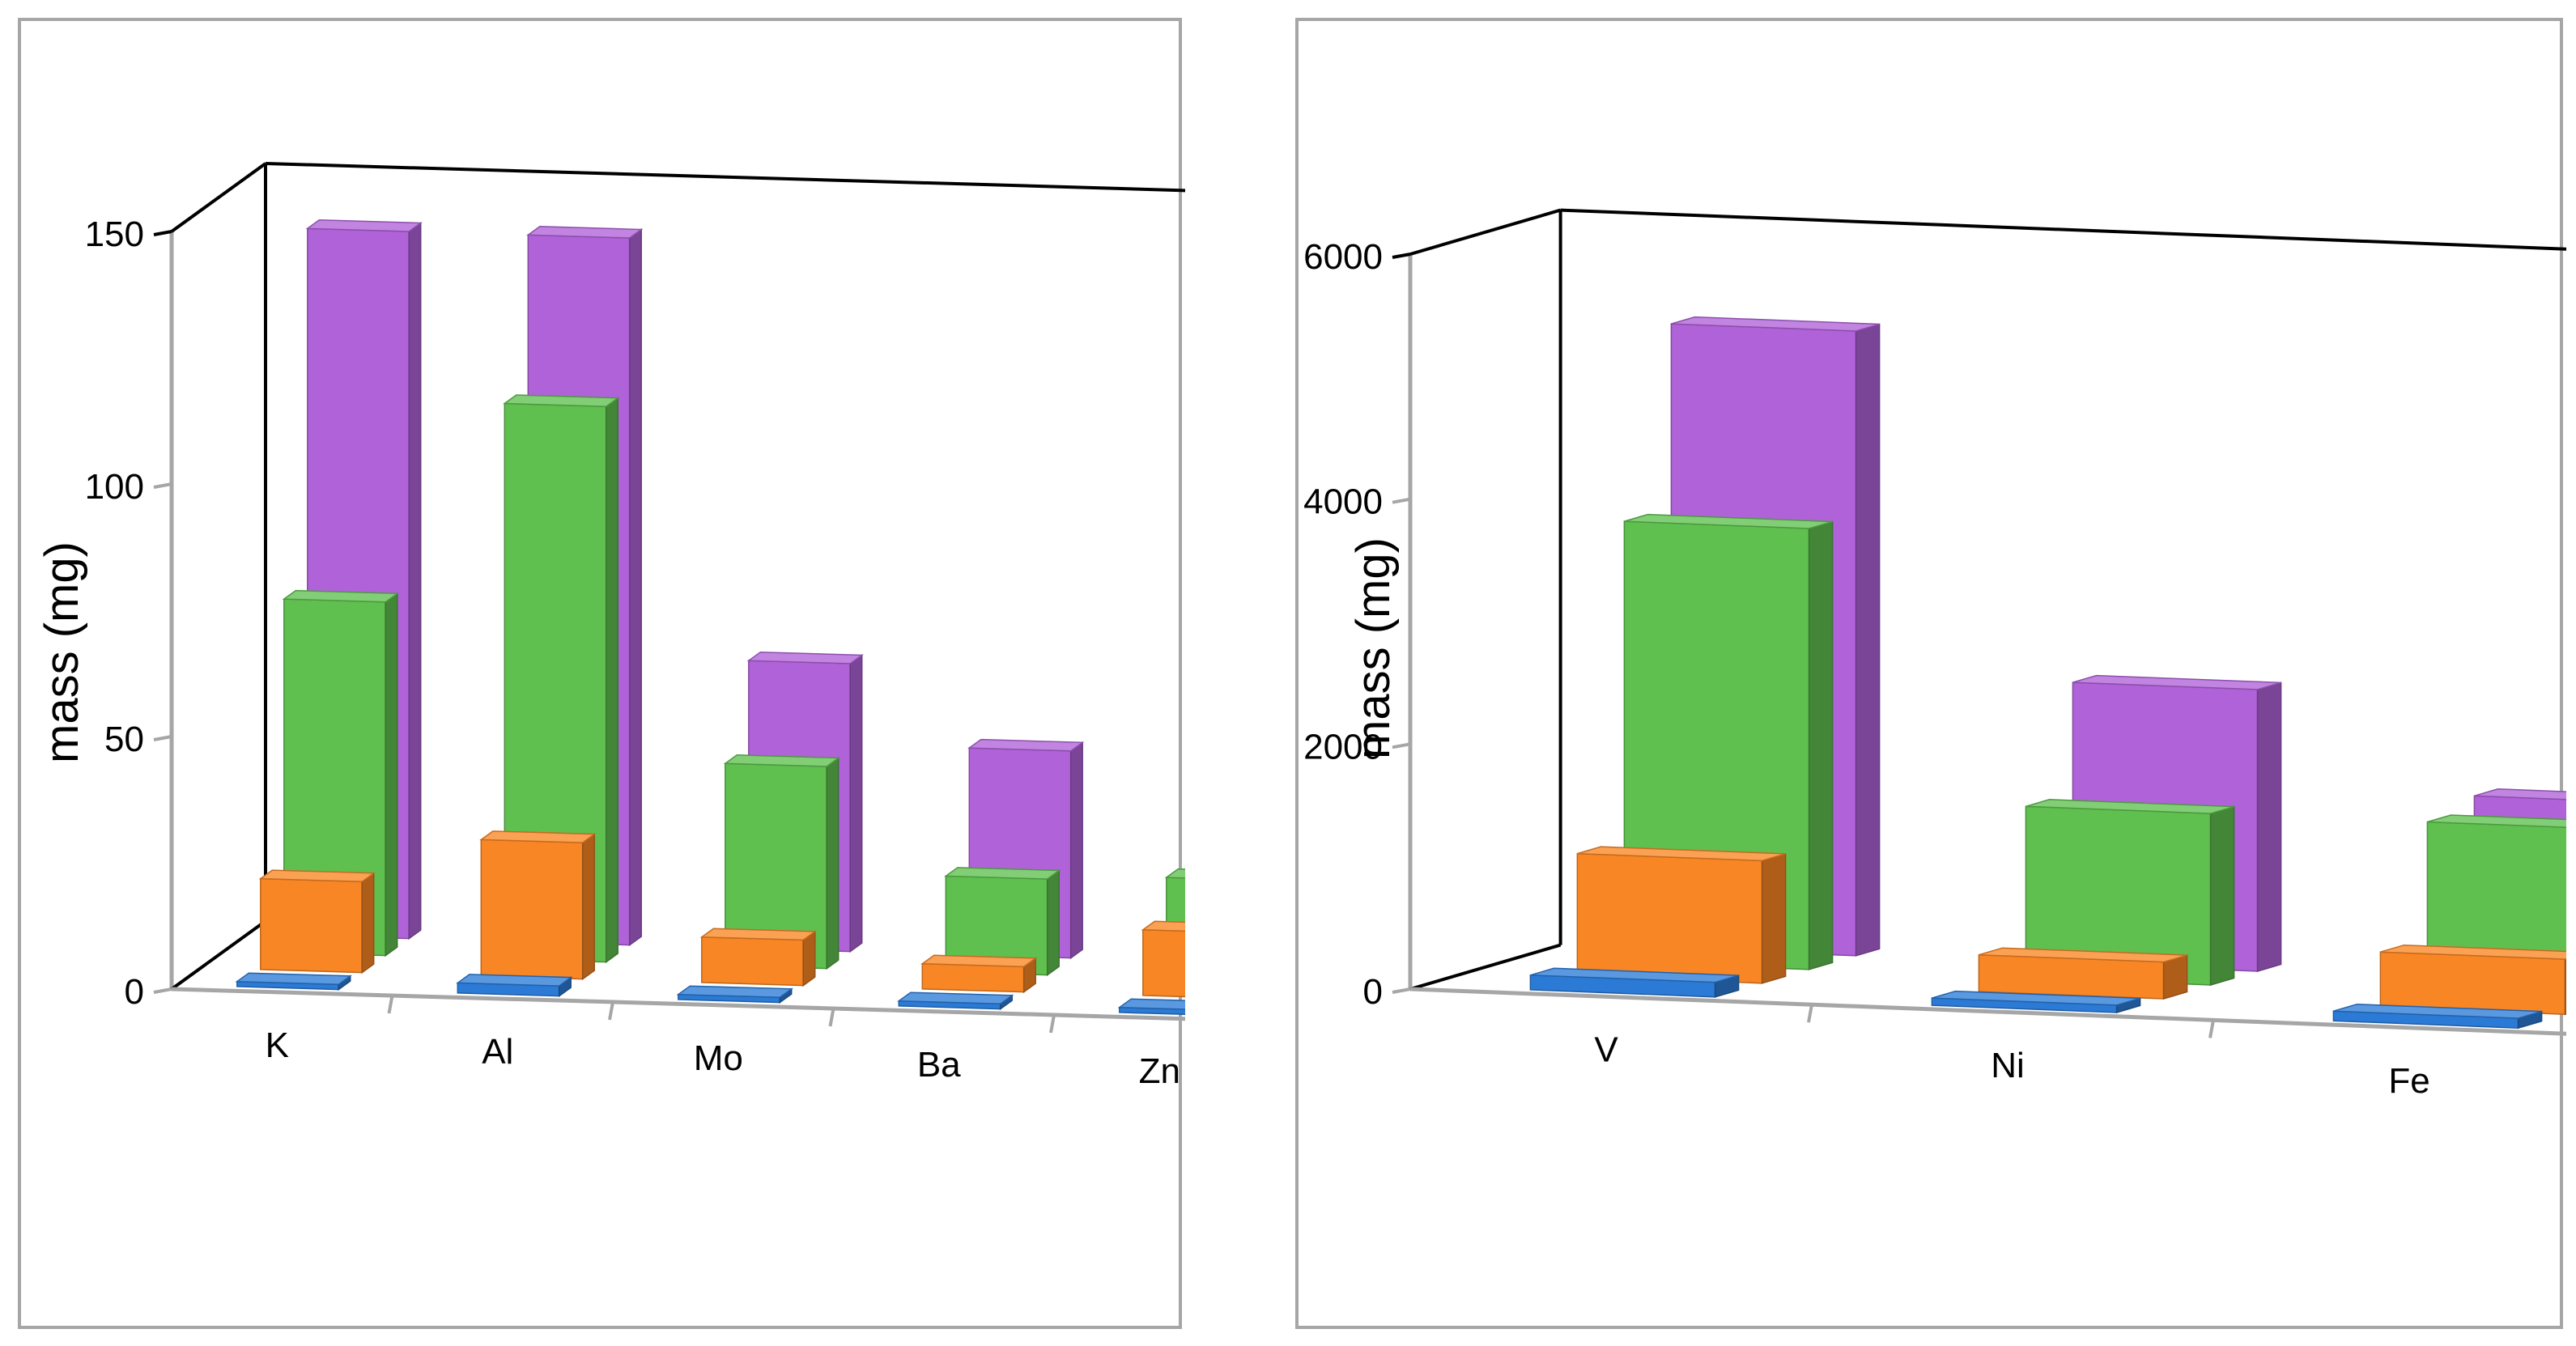 The image size is (2576, 1346). Describe the element at coordinates (62, 652) in the screenshot. I see `y-axis-title: mass (mg)` at that location.